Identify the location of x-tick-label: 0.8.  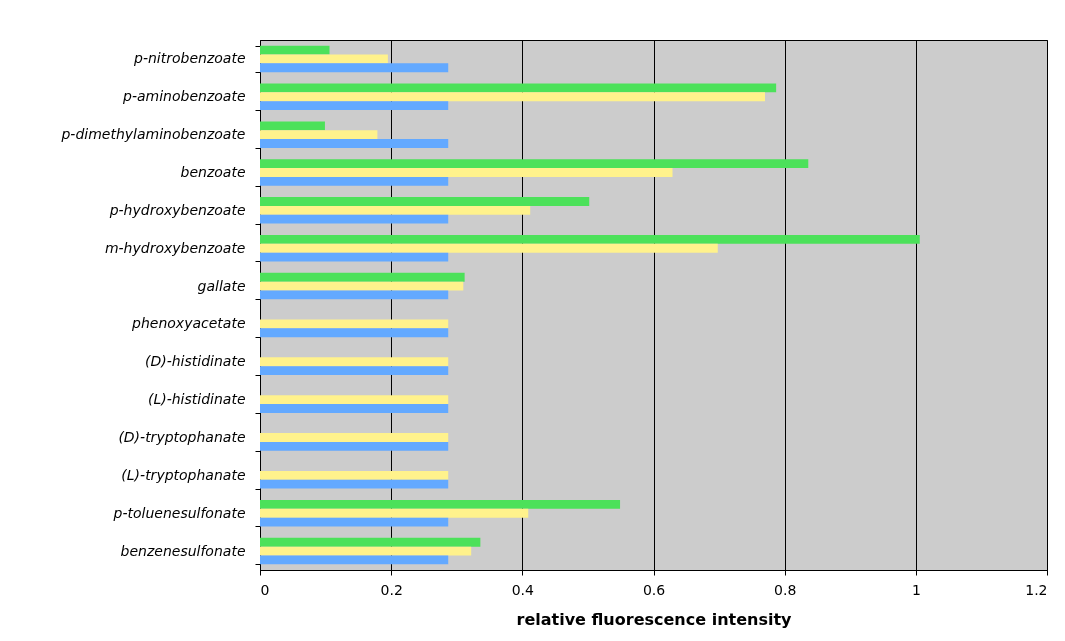
(785, 589).